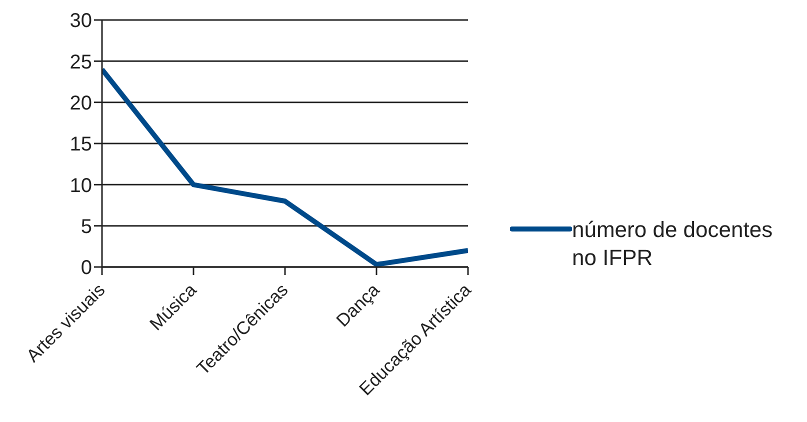  What do you see at coordinates (81, 103) in the screenshot?
I see `y-tick-label: 20` at bounding box center [81, 103].